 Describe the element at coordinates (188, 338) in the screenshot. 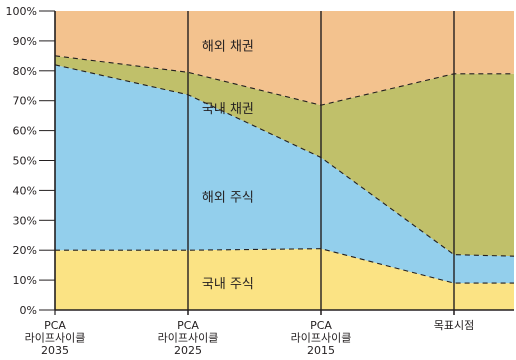

I see `x-category-label: PCA 라이프사이클 2025` at that location.